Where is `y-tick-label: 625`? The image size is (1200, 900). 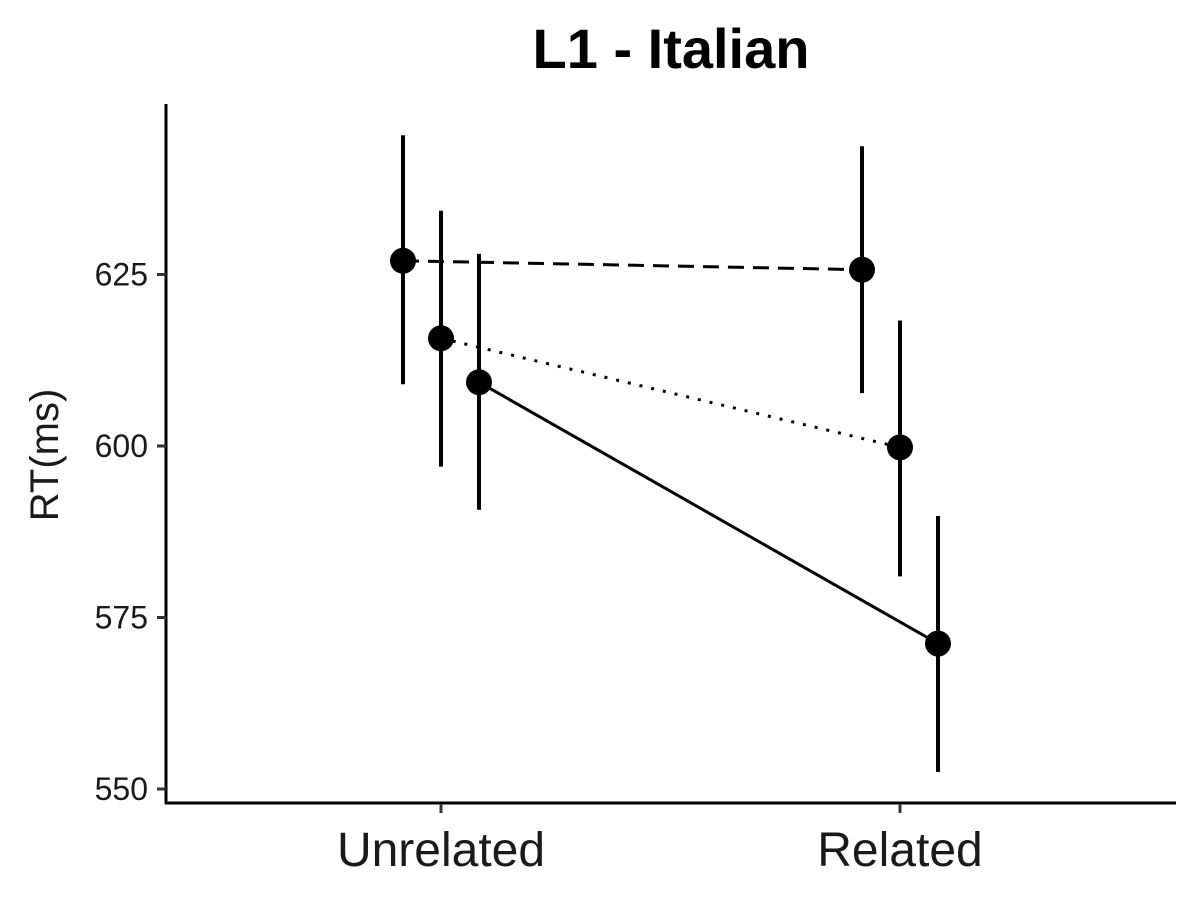
y-tick-label: 625 is located at coordinates (121, 275).